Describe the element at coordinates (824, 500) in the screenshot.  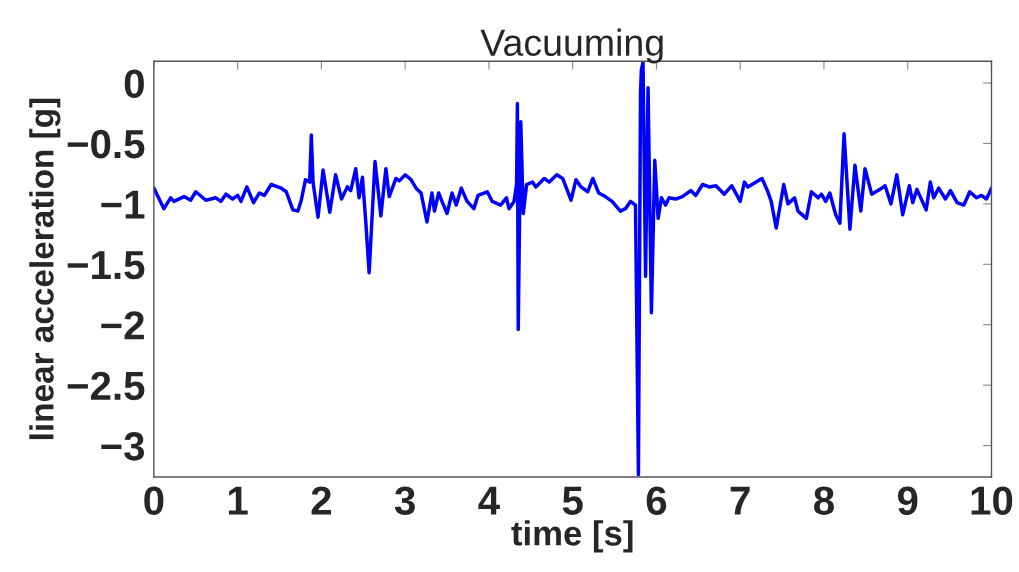
I see `x-tick-label: 8` at that location.